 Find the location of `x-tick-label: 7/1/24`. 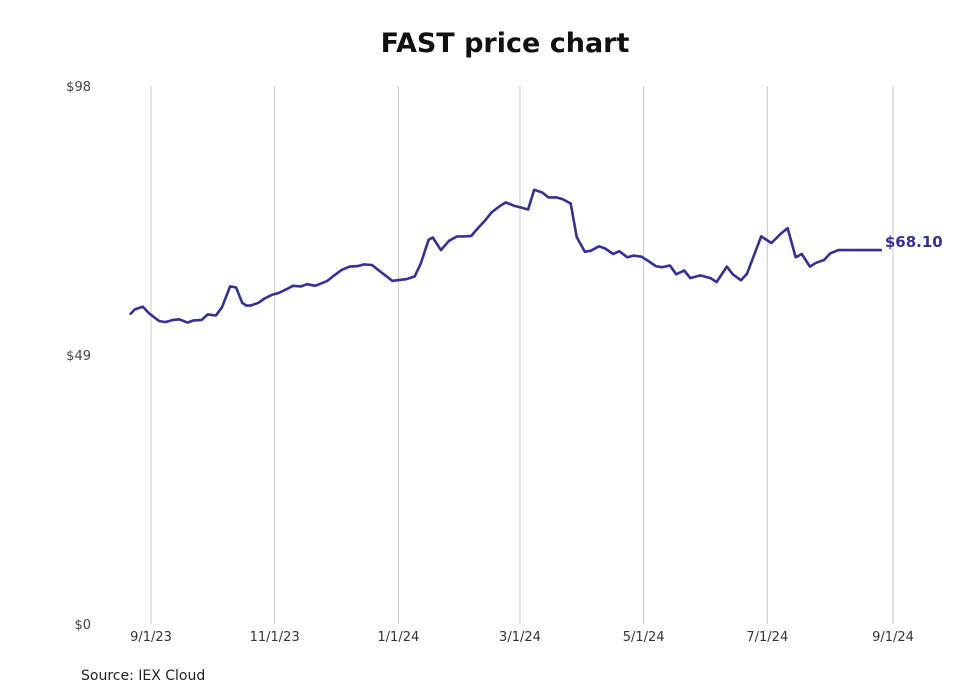

x-tick-label: 7/1/24 is located at coordinates (767, 637).